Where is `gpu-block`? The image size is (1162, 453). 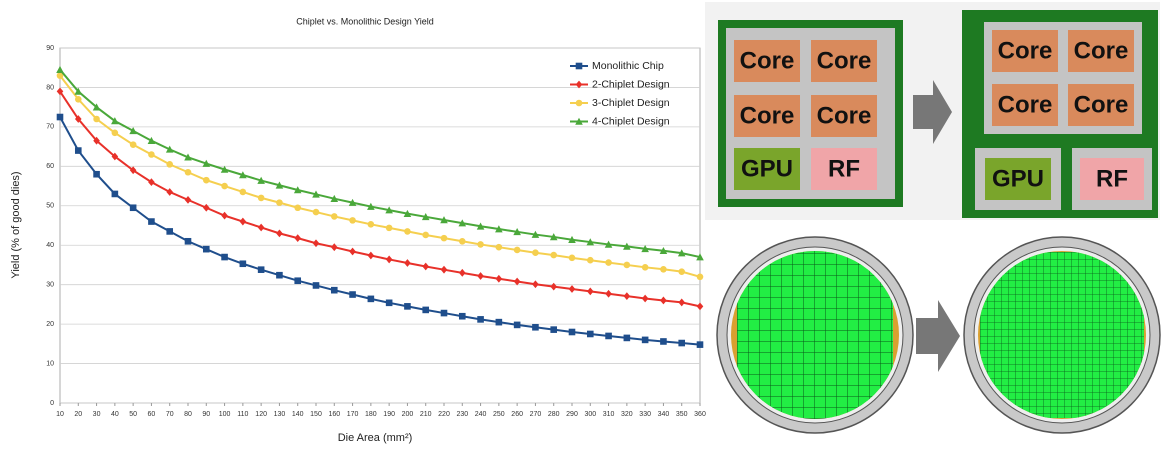
gpu-block is located at coordinates (767, 169).